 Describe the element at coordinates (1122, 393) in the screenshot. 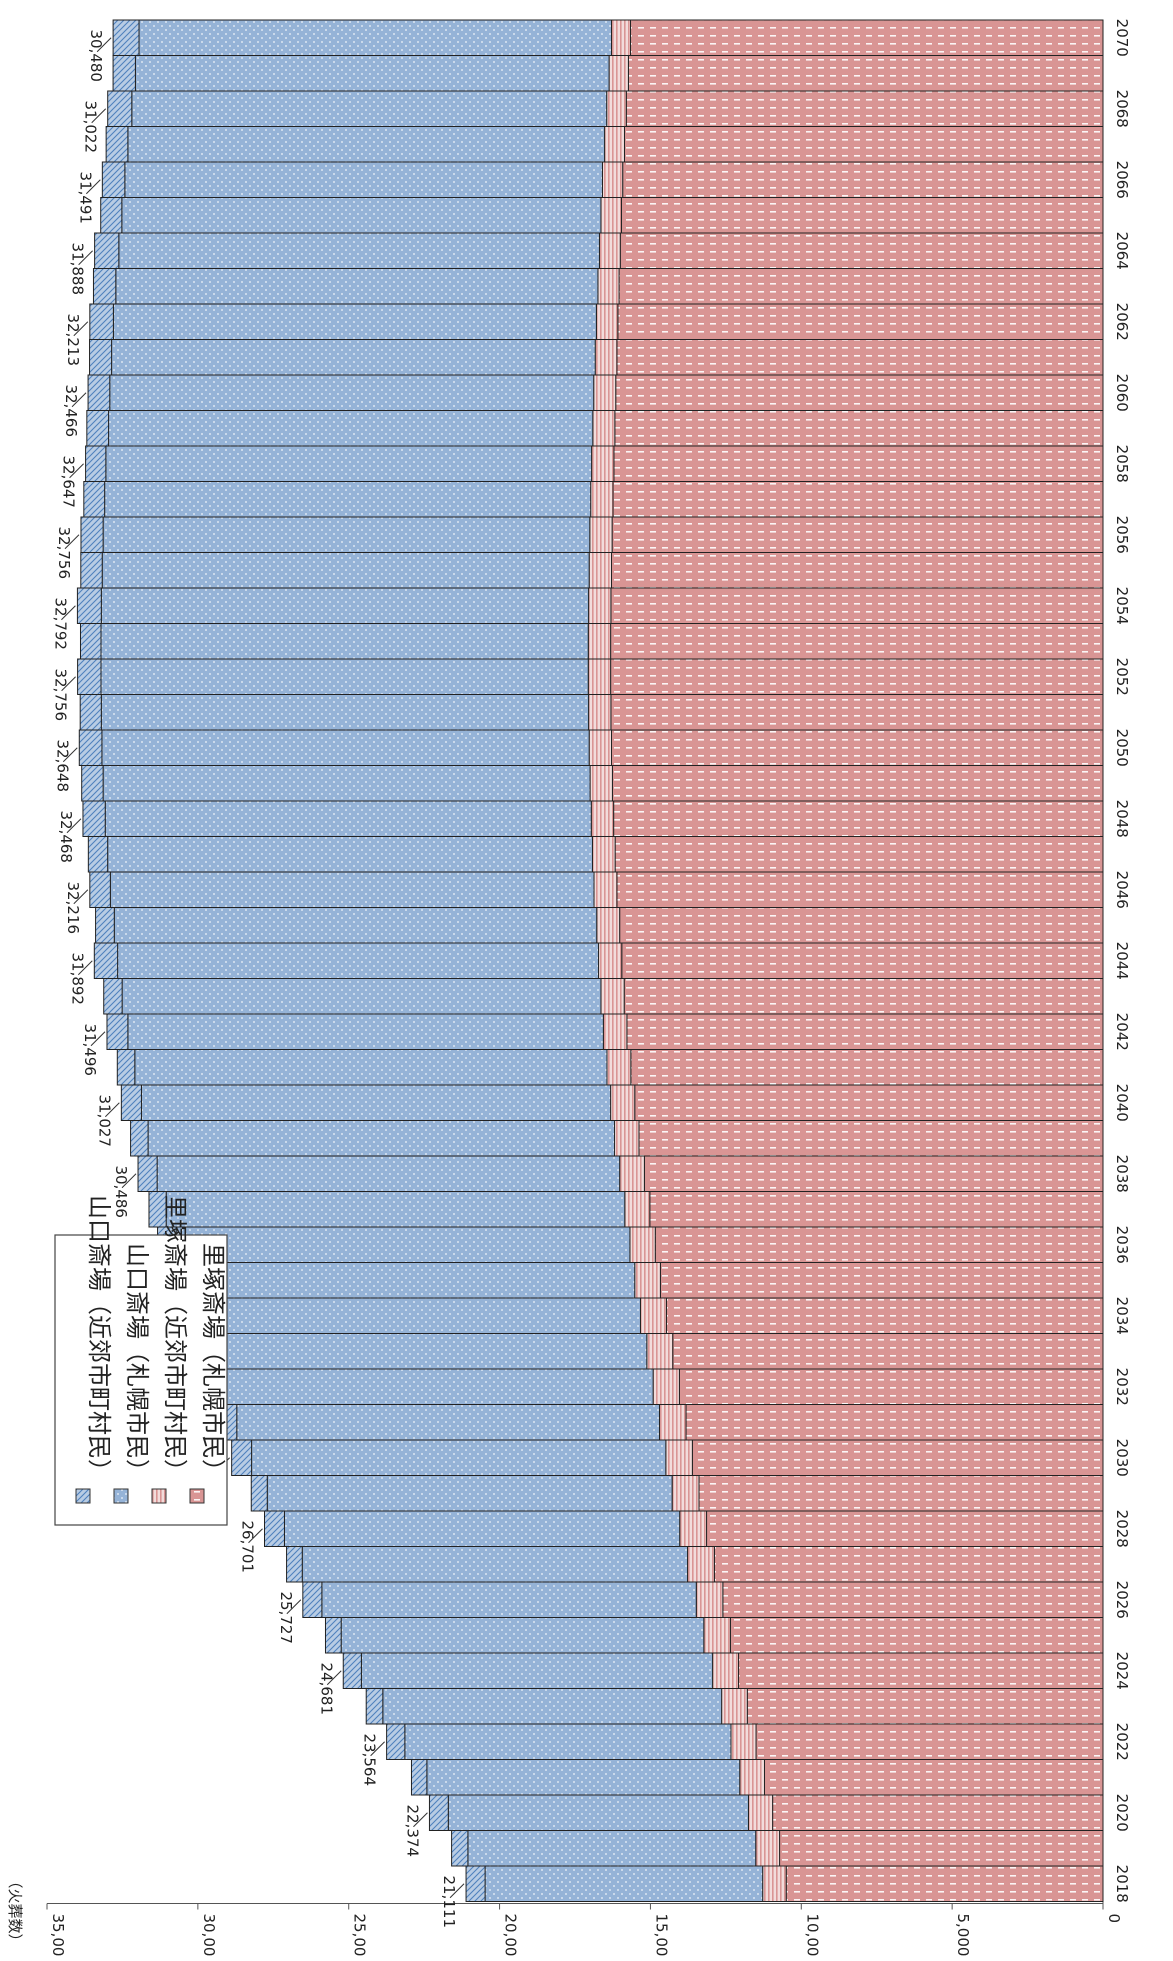

I see `category-tick-label: 2060` at that location.